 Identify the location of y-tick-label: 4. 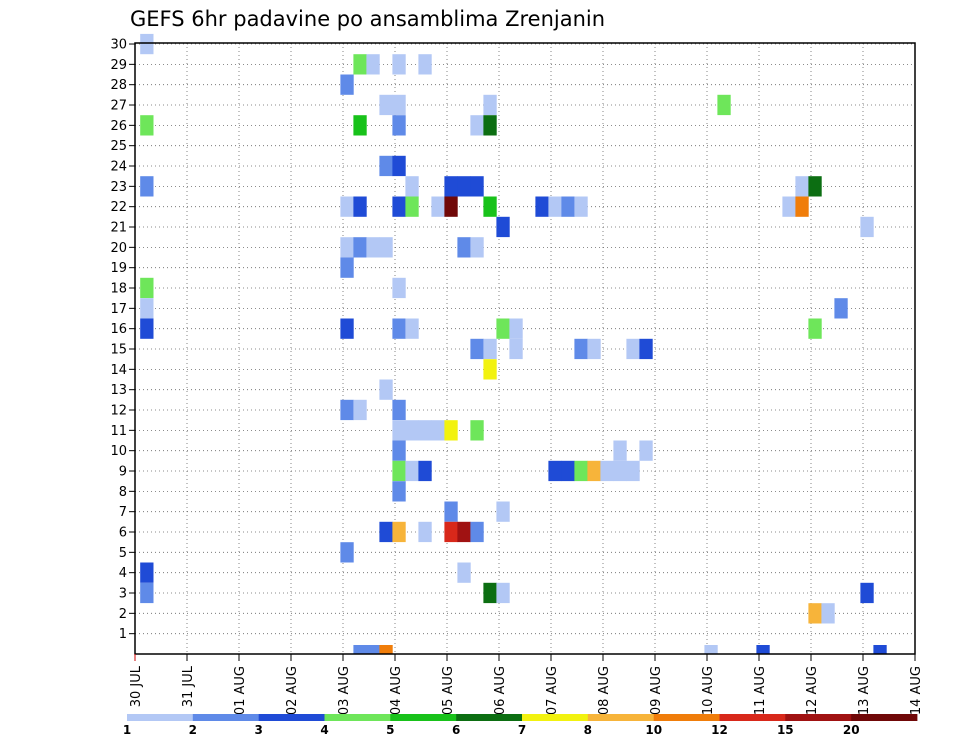
(123, 573).